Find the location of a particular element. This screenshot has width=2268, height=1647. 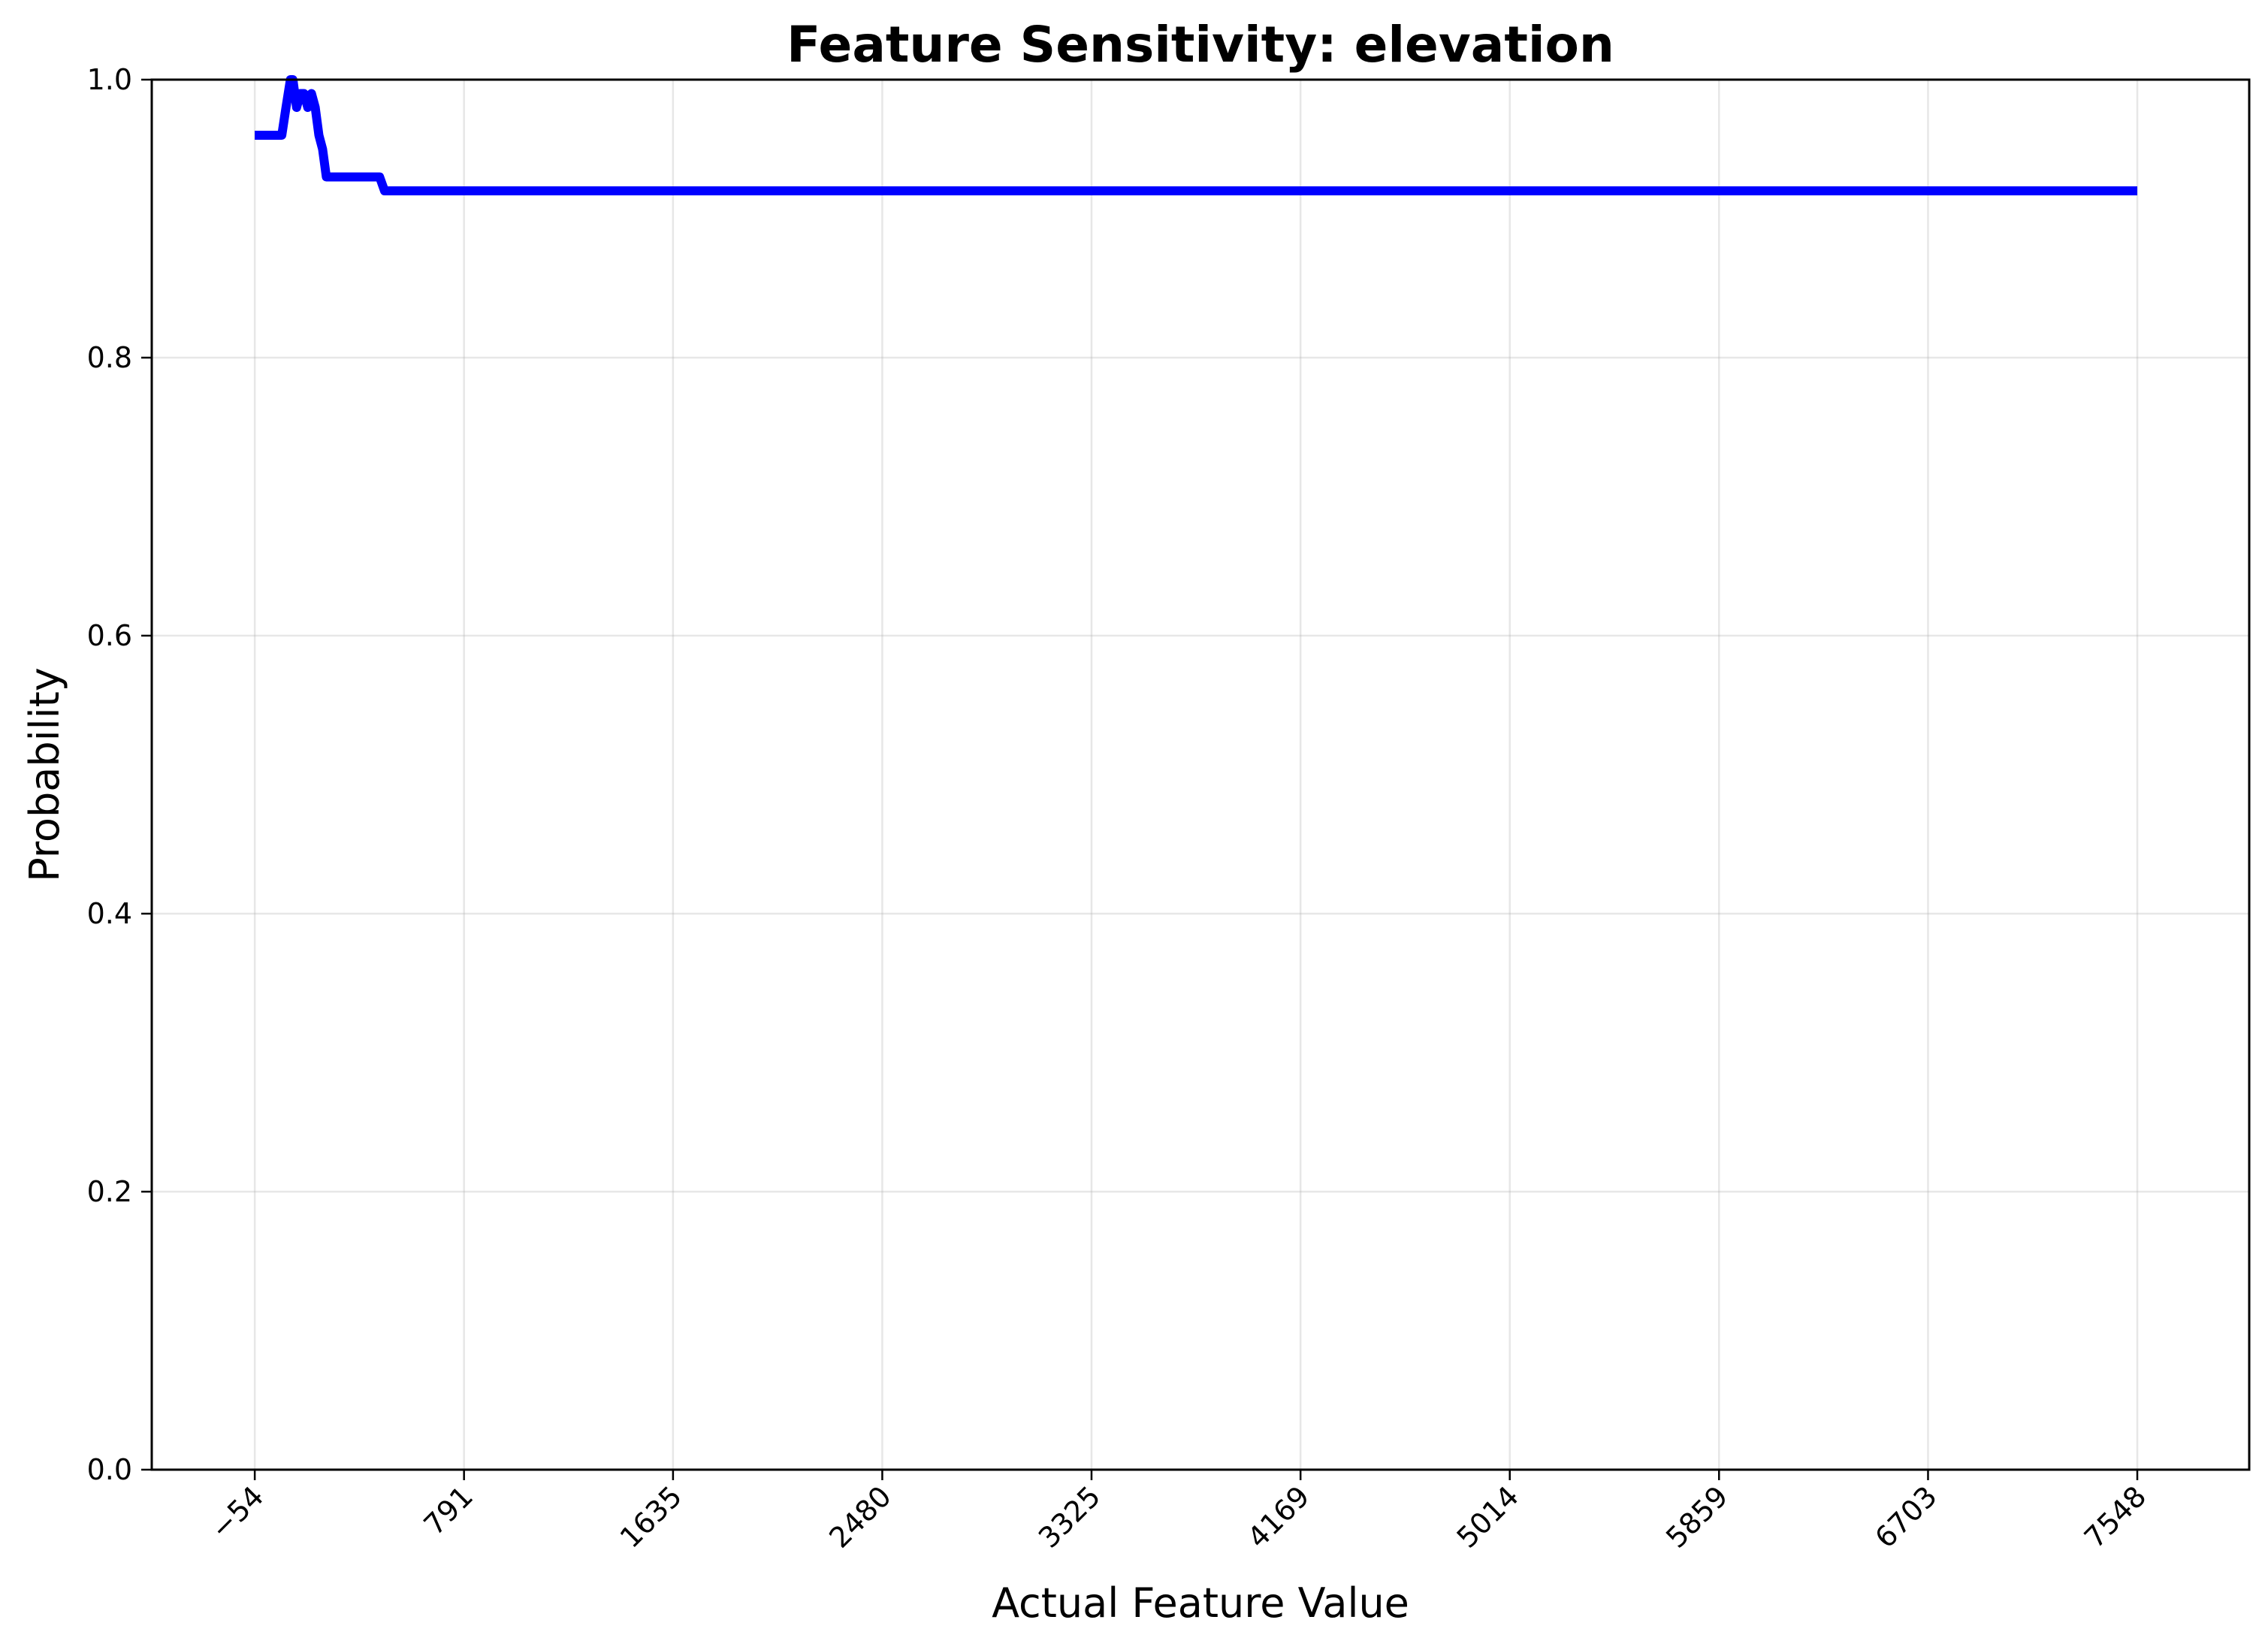

series-layer is located at coordinates (1196, 135).